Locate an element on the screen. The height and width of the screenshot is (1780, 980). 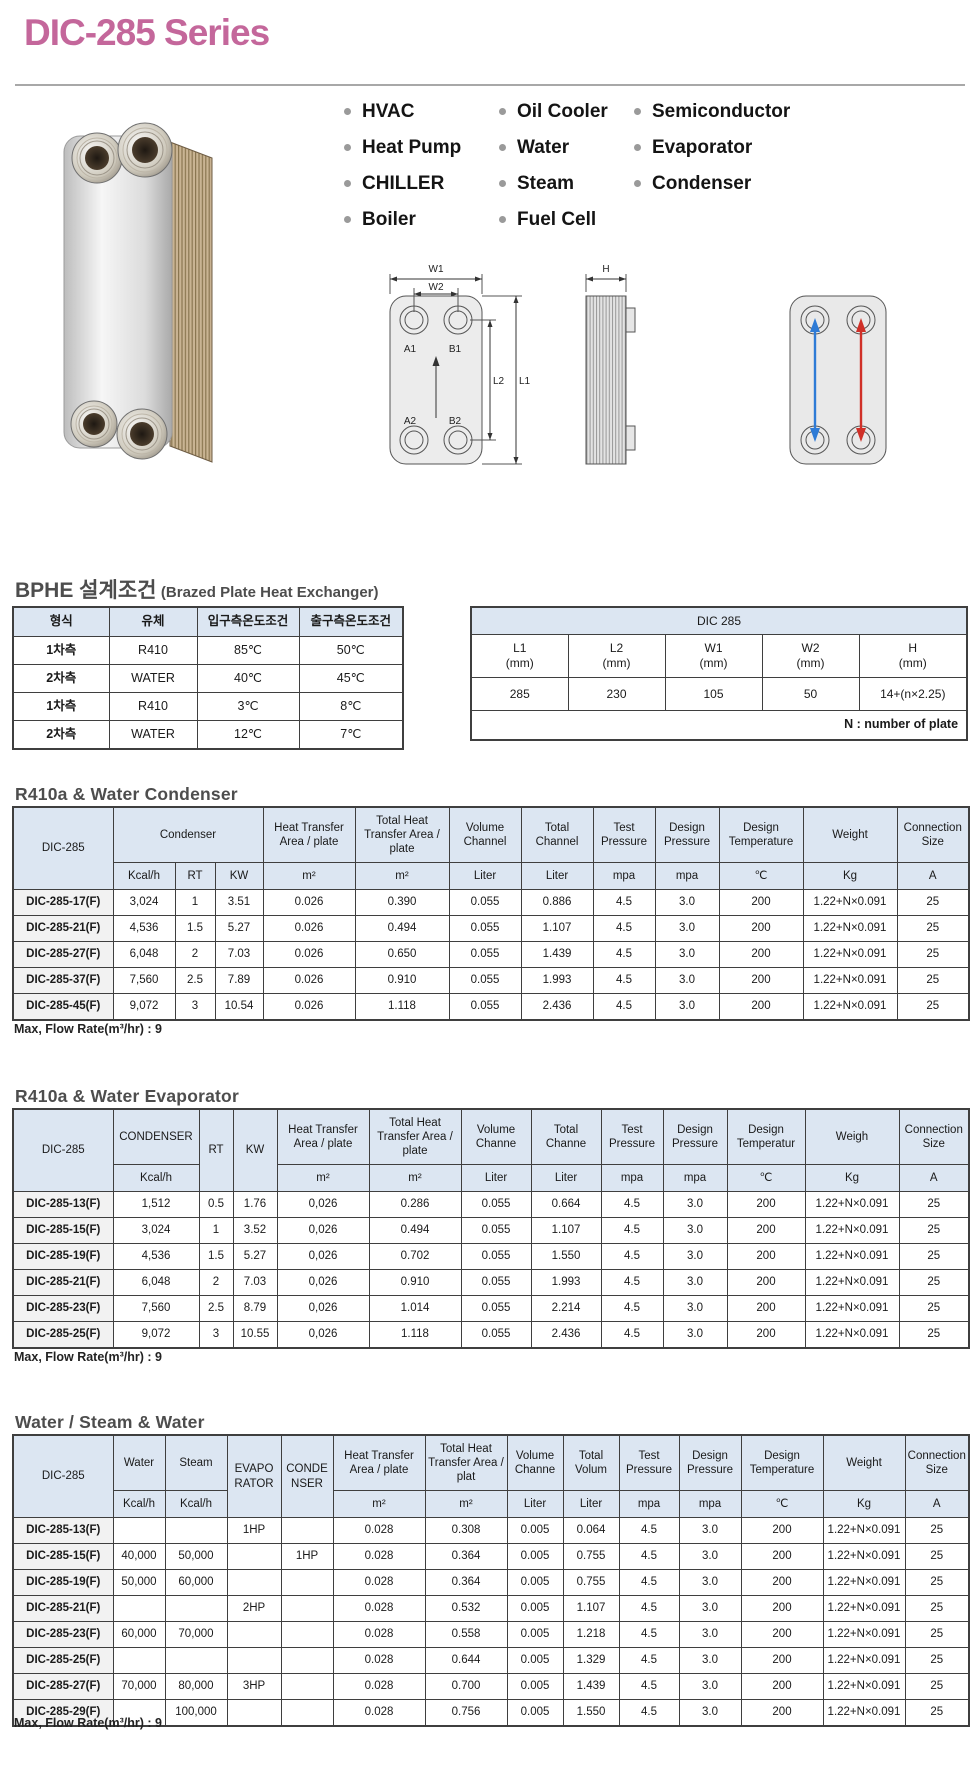
header-cell: DIC-285 is located at coordinates (63, 848).